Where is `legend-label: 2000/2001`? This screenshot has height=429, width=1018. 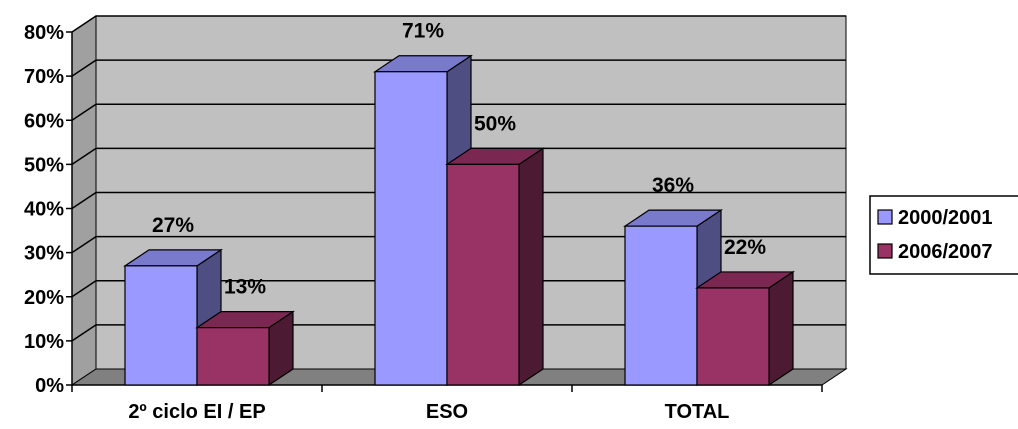 legend-label: 2000/2001 is located at coordinates (945, 218).